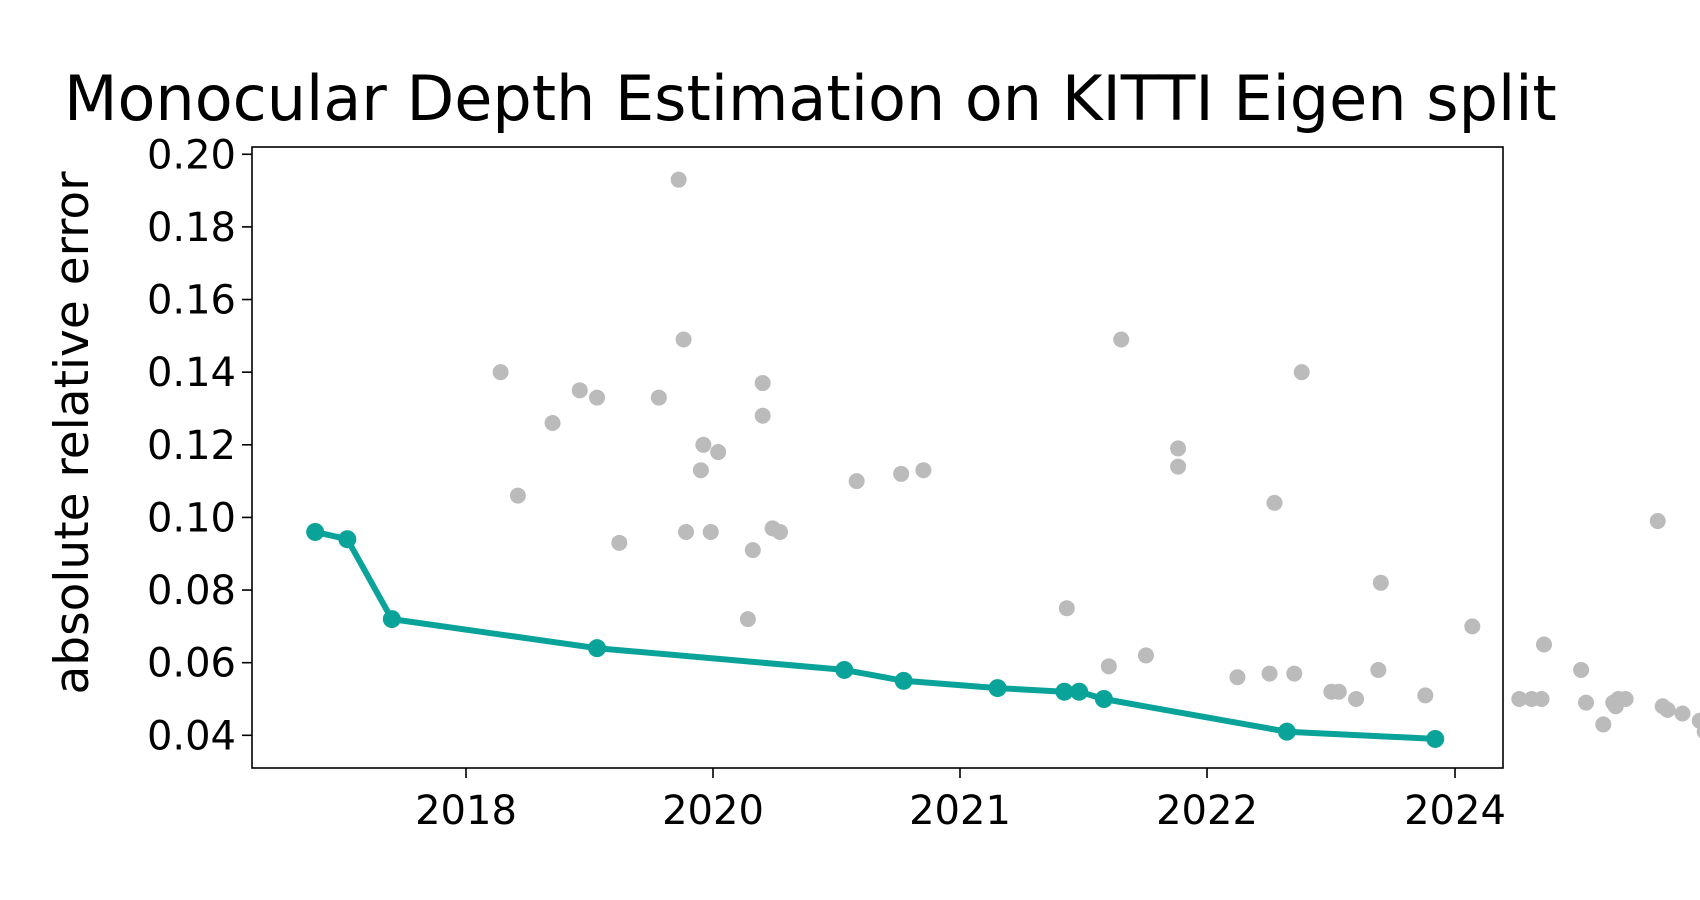  I want to click on y-axis: 0.04 0.06 0.08 0.10 0.12 0.14 0.16 0.18 0.20, so click(199, 445).